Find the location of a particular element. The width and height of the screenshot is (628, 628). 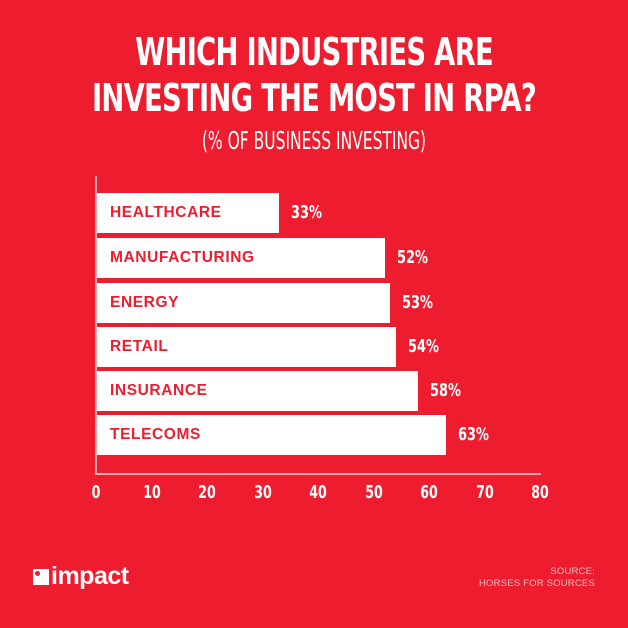

chart-subtitle: (% OF BUSINESS INVESTING) is located at coordinates (314, 140).